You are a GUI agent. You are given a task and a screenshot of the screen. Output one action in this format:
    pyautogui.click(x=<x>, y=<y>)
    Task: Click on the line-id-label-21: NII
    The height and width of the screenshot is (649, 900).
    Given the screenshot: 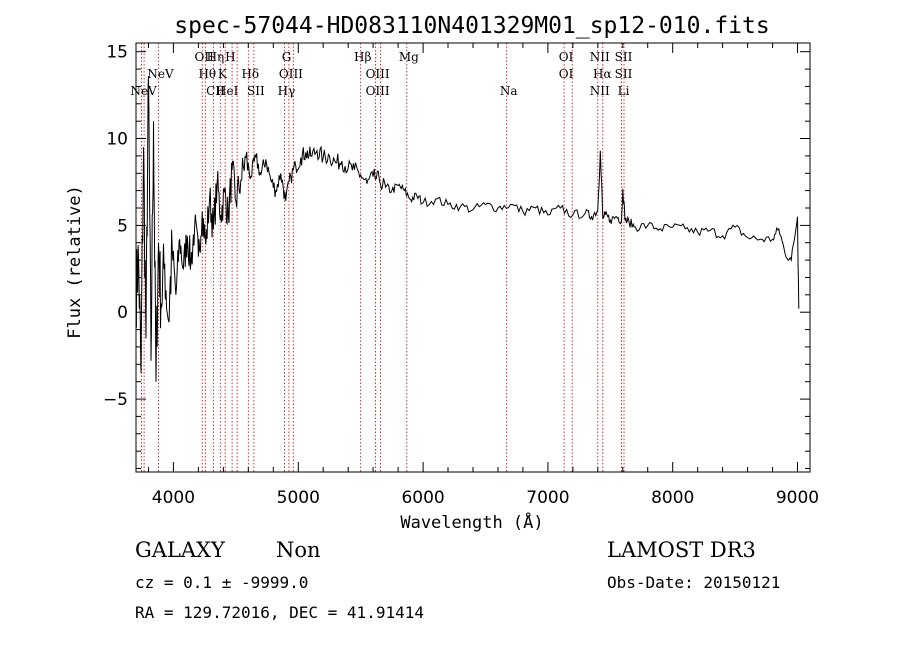 What is the action you would take?
    pyautogui.click(x=600, y=57)
    